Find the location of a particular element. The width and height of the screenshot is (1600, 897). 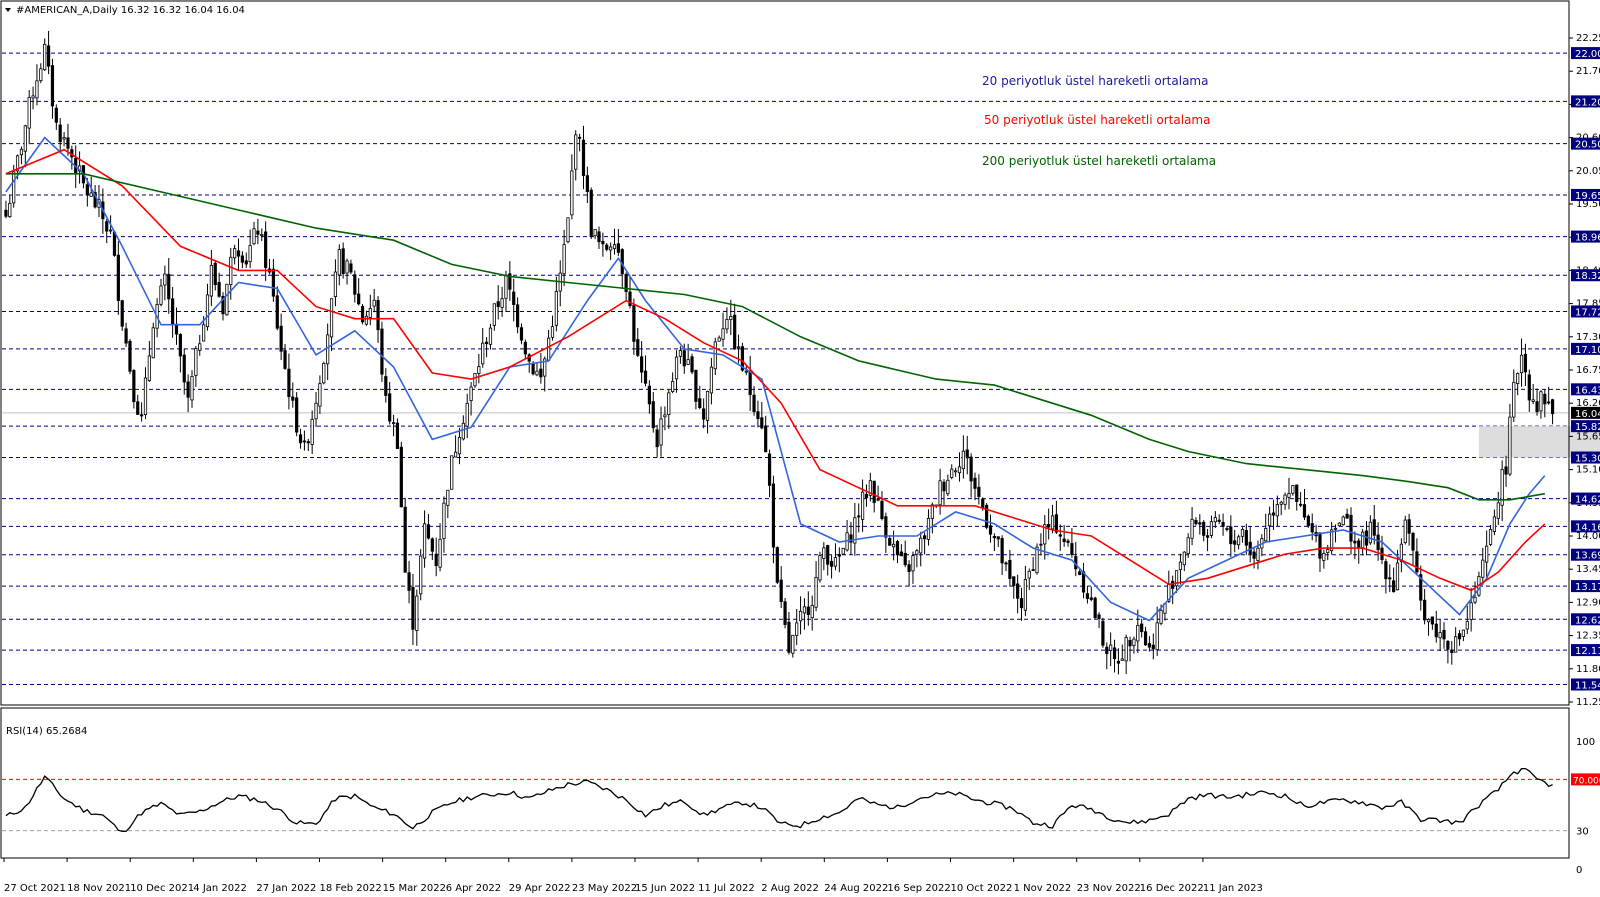

x-tick-label: 16 Dec 2022 is located at coordinates (1172, 888).